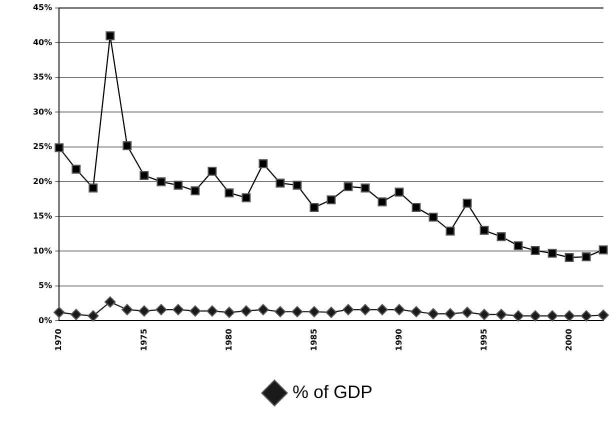  I want to click on x-tick-label: 2000, so click(569, 339).